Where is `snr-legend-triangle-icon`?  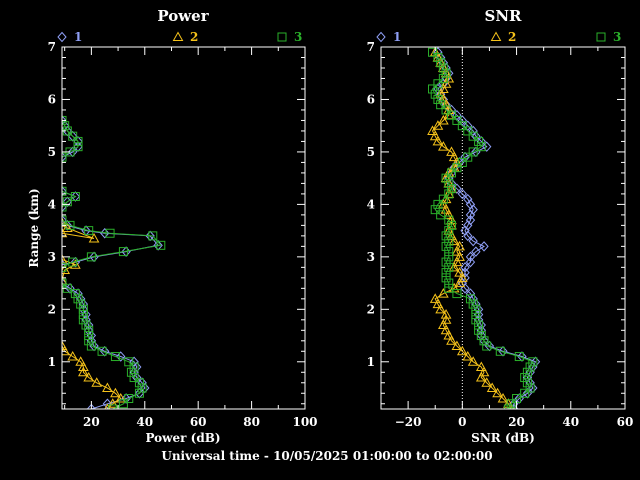 snr-legend-triangle-icon is located at coordinates (496, 36).